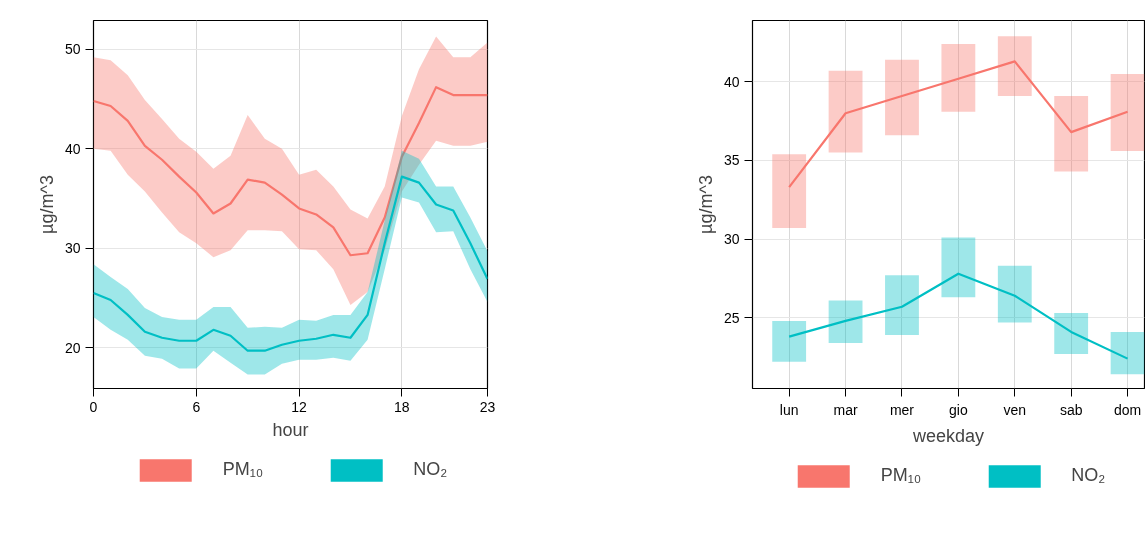 The height and width of the screenshot is (537, 1145). What do you see at coordinates (72, 347) in the screenshot?
I see `y-tick-label: 20` at bounding box center [72, 347].